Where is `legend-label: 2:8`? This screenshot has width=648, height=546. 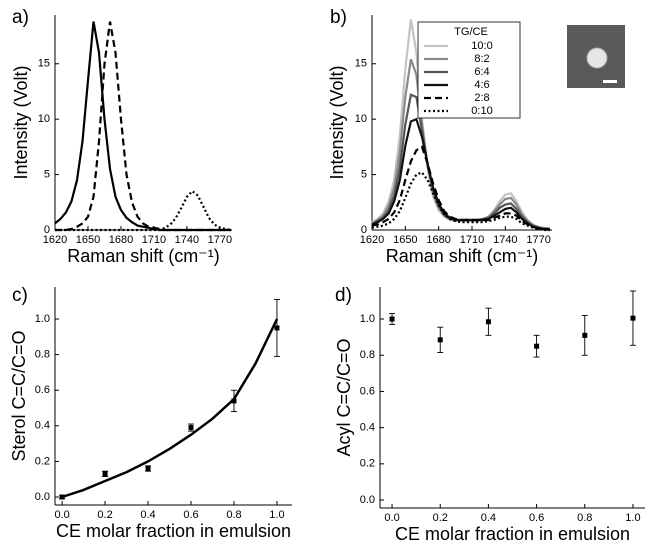
legend-label: 2:8 is located at coordinates (481, 98).